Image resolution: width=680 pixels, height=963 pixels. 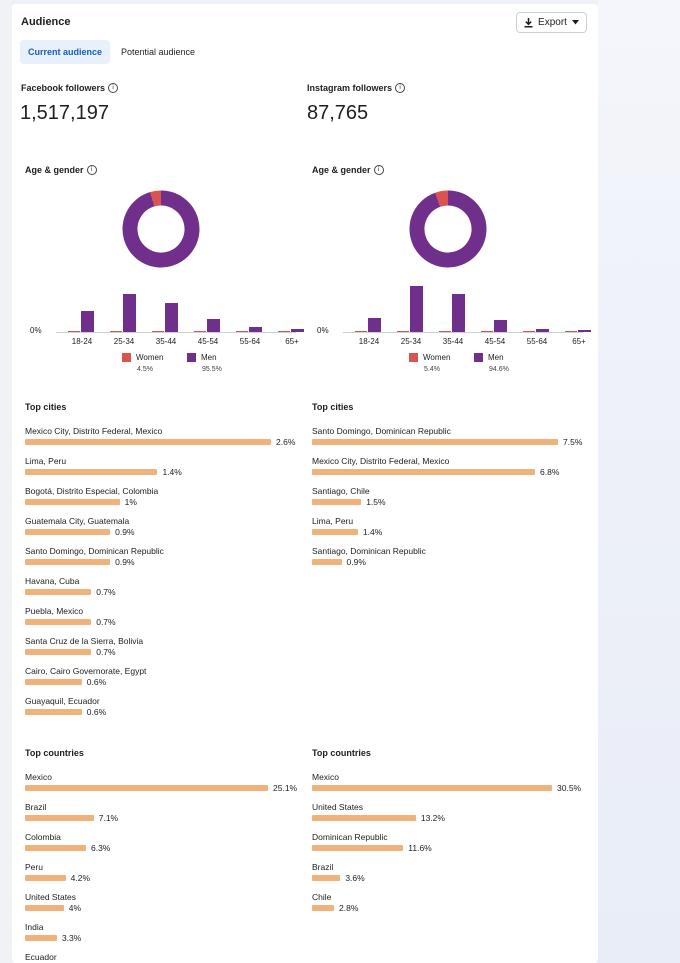 I want to click on background-panel, so click(x=639, y=481).